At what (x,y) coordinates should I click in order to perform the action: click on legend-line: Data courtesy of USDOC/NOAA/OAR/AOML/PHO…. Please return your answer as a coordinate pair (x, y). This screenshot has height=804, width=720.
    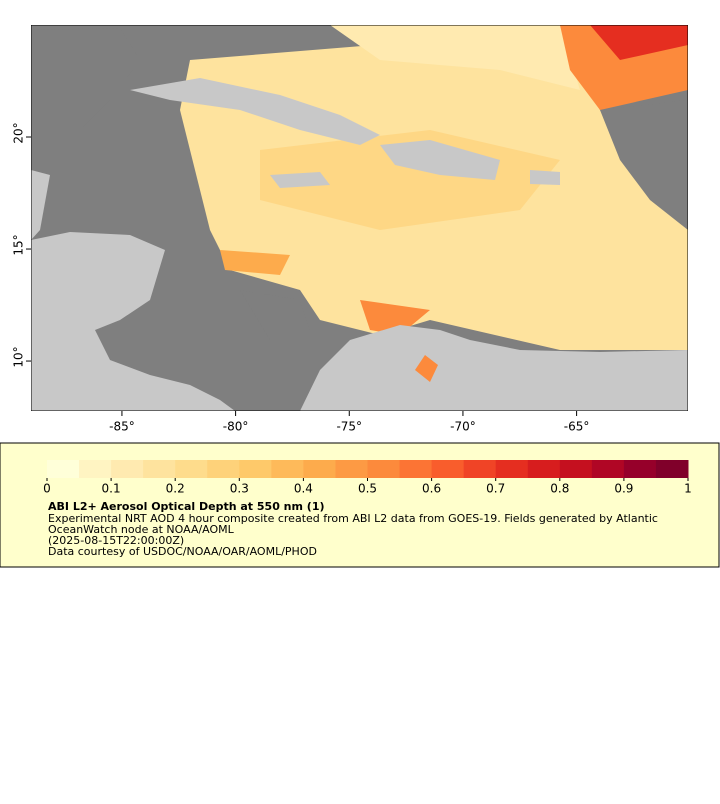
    Looking at the image, I should click on (182, 551).